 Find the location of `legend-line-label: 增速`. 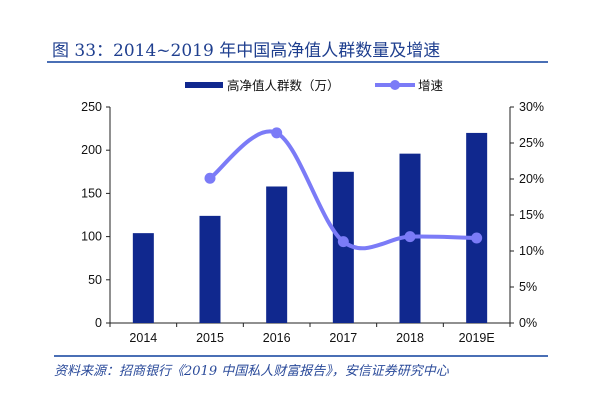

legend-line-label: 增速 is located at coordinates (431, 85).